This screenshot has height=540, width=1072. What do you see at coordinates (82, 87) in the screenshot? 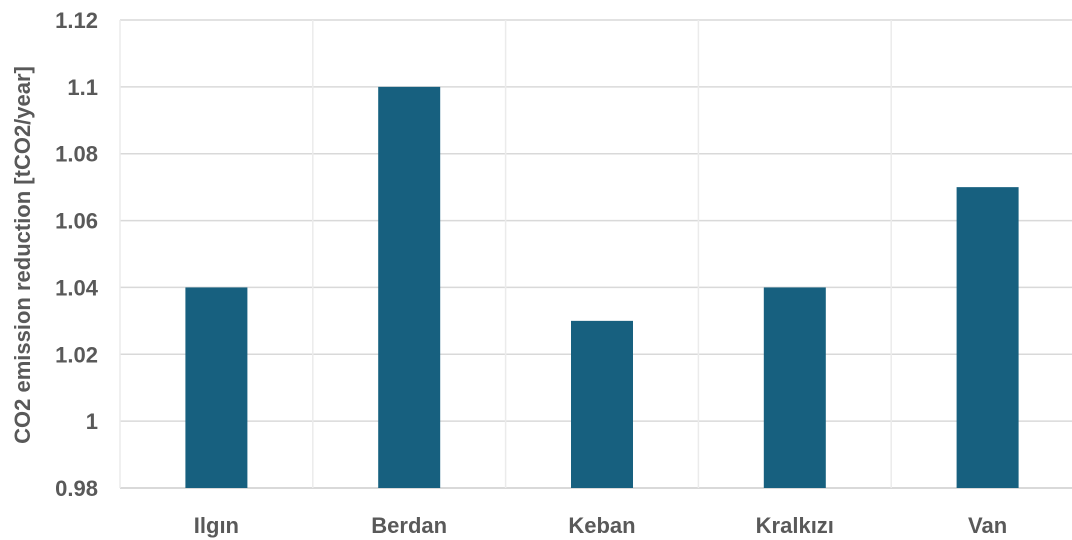
I see `y-tick-label: 1.1` at bounding box center [82, 87].